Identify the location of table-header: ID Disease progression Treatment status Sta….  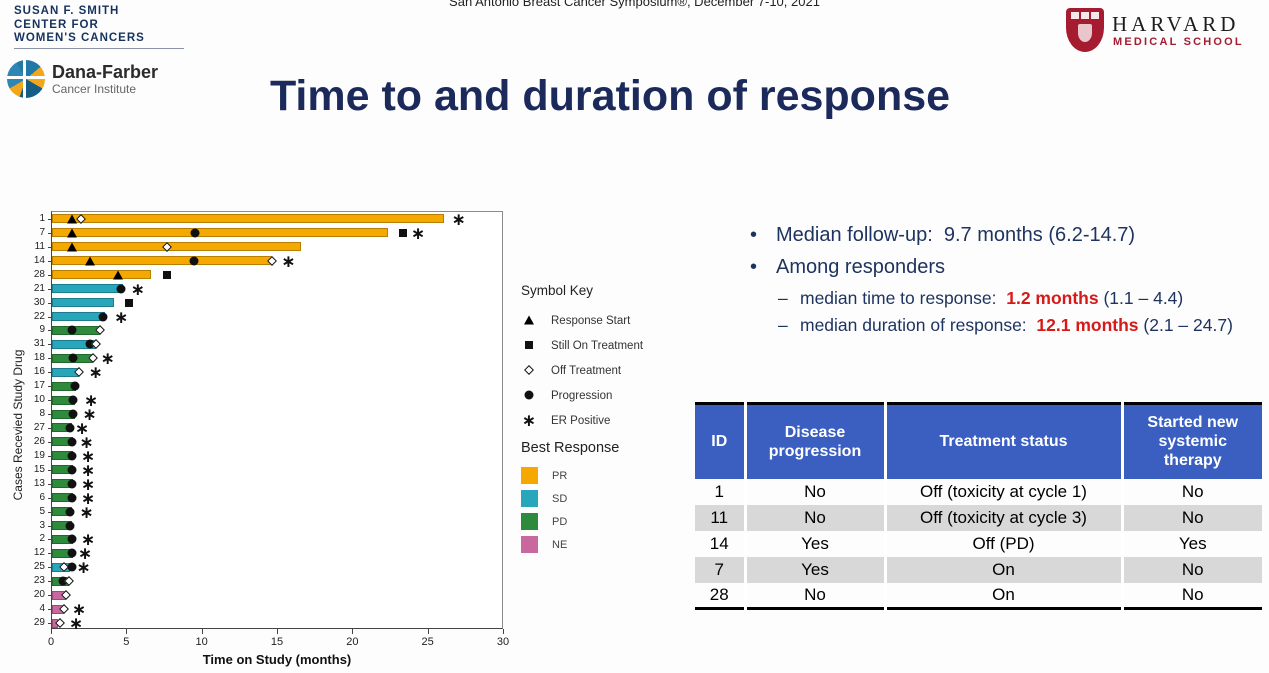
(978, 441).